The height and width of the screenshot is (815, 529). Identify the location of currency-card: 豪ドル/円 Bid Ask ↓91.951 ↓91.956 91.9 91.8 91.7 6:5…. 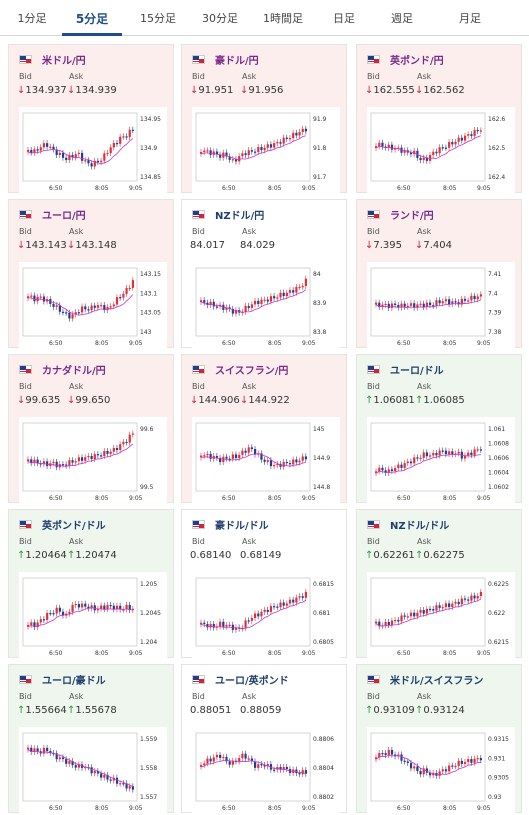
(264, 119).